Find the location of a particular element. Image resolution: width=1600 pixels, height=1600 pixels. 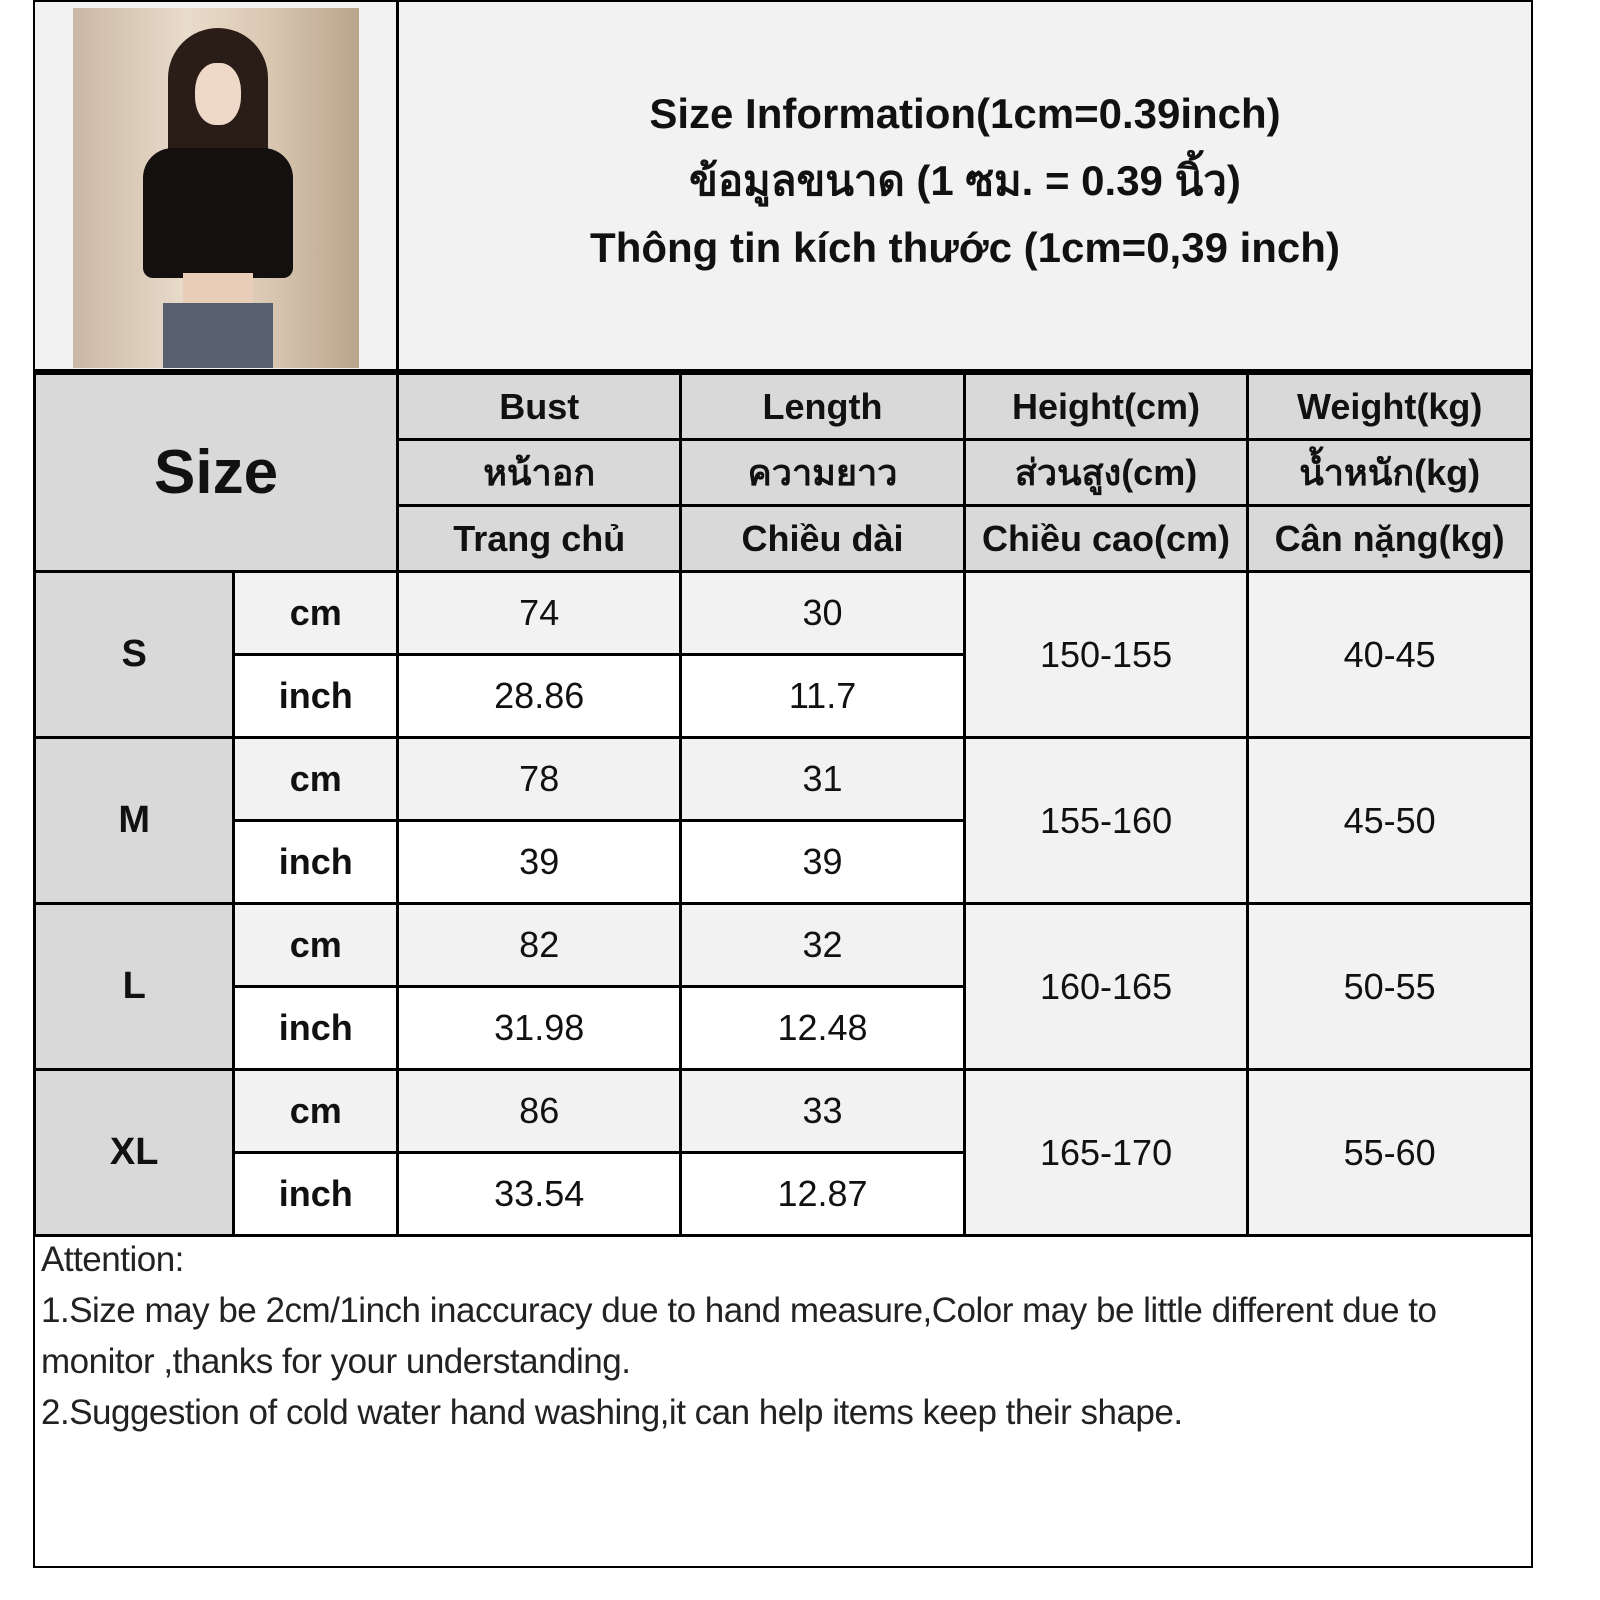

weight-range: 40-45 is located at coordinates (1389, 654).